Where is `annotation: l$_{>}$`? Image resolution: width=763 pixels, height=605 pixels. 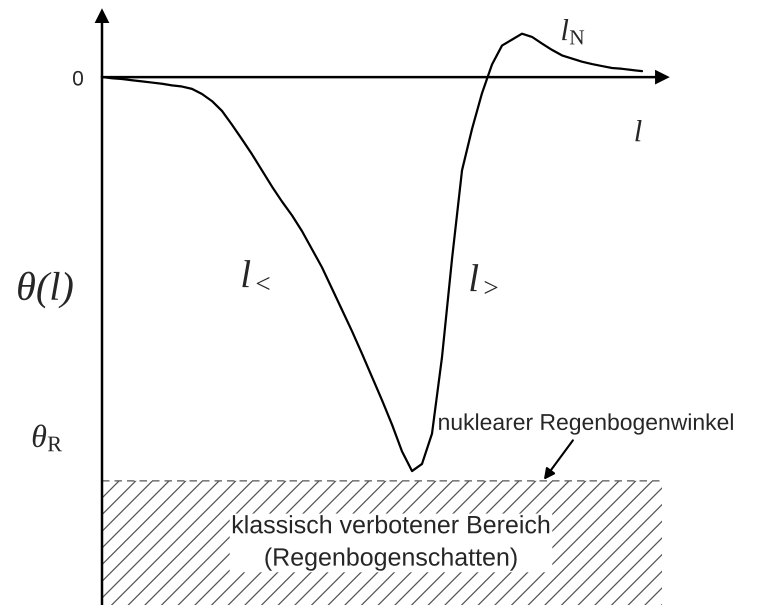 annotation: l$_{>}$ is located at coordinates (484, 279).